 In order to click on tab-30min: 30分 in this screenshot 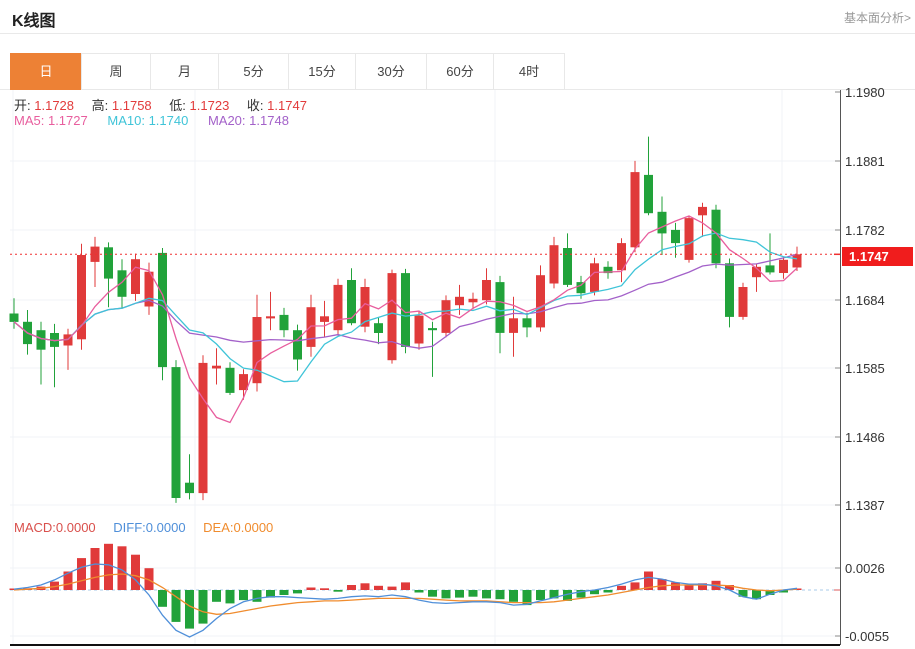, I will do `click(391, 71)`.